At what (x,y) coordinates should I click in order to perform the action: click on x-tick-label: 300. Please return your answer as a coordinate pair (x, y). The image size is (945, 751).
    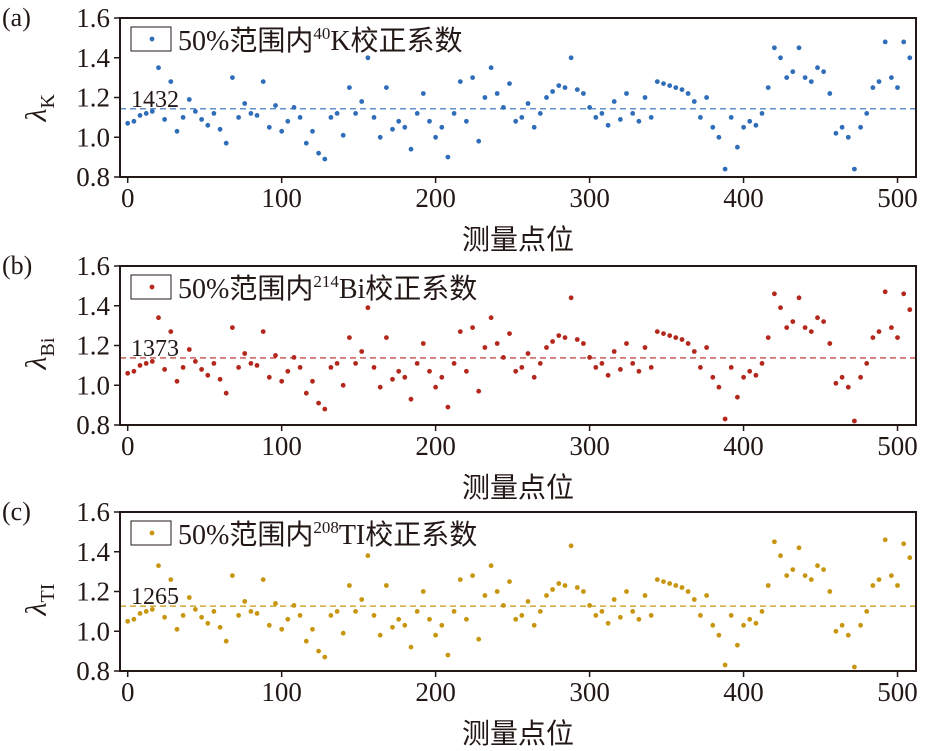
    Looking at the image, I should click on (589, 692).